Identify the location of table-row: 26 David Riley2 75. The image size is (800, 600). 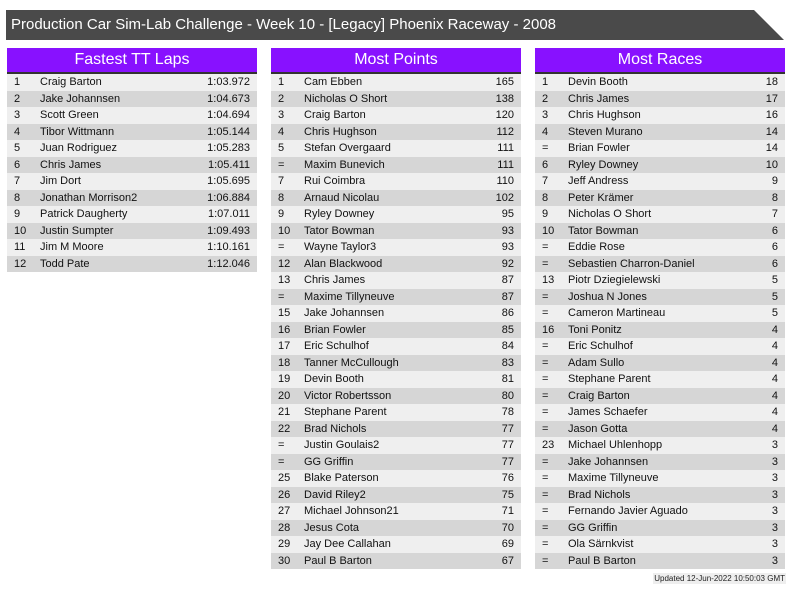
(396, 494).